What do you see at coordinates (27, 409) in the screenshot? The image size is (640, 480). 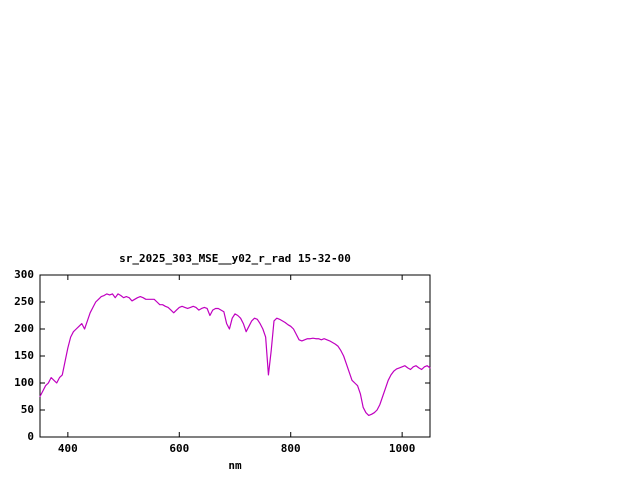 I see `y-tick-label: 50` at bounding box center [27, 409].